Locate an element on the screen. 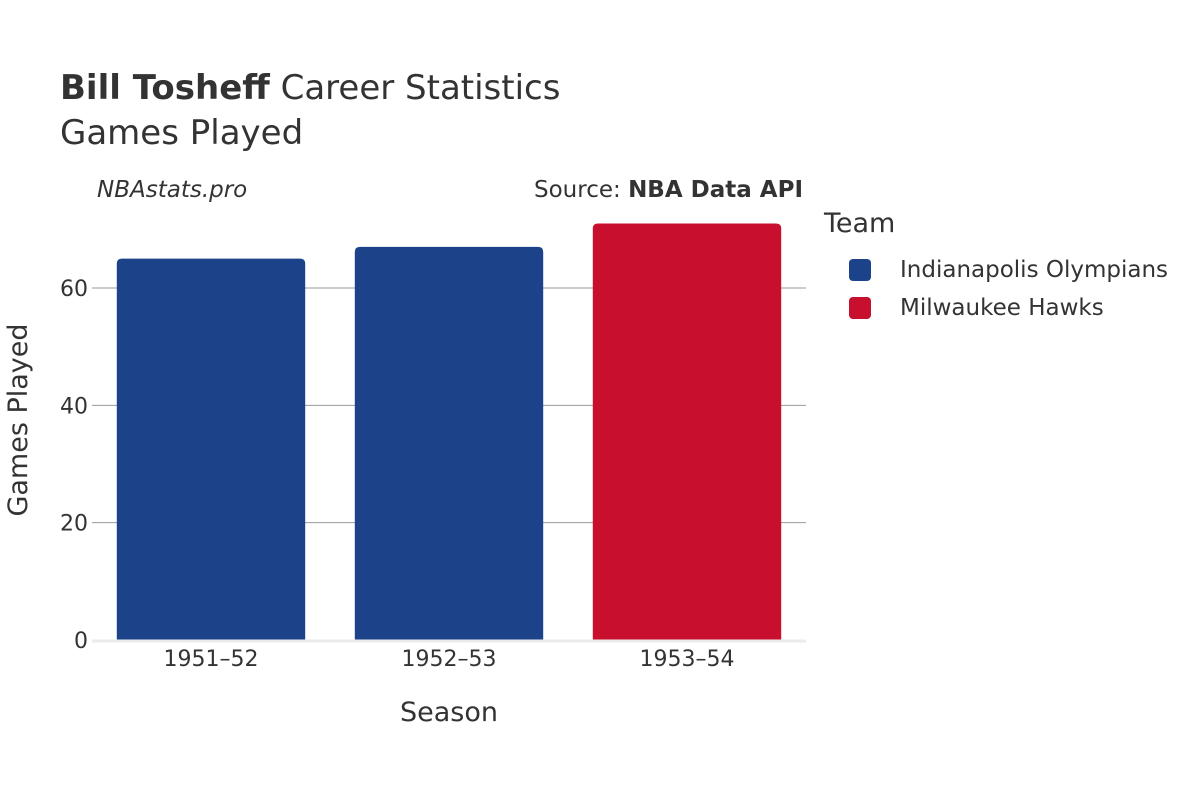 The width and height of the screenshot is (1200, 800). y-tick-label: 20 is located at coordinates (74, 524).